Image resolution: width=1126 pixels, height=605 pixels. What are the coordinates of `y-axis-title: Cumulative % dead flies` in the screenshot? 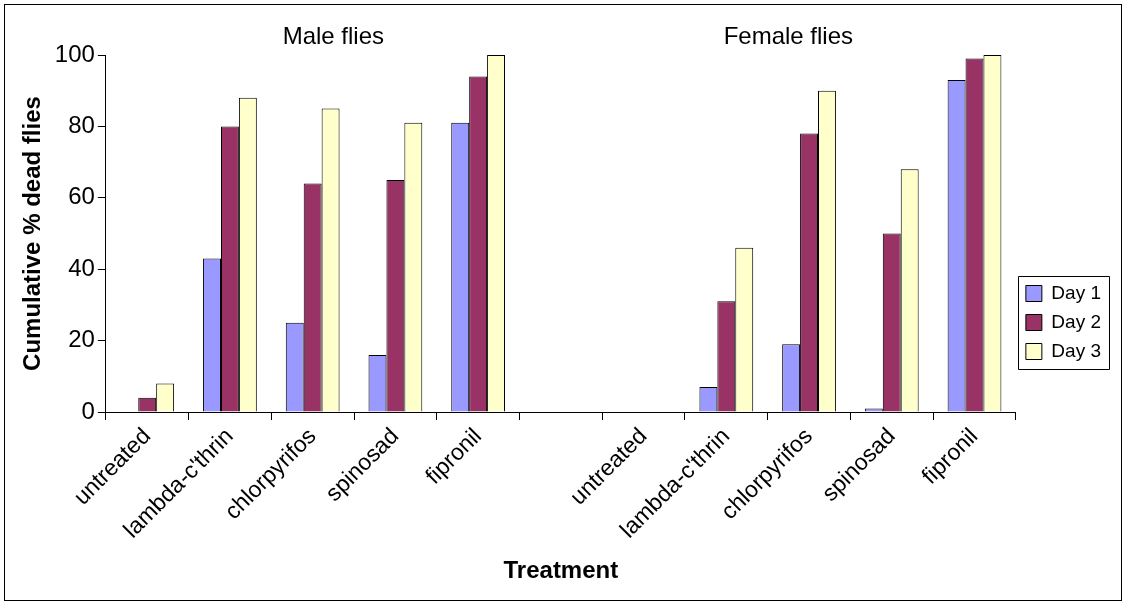 It's located at (32, 233).